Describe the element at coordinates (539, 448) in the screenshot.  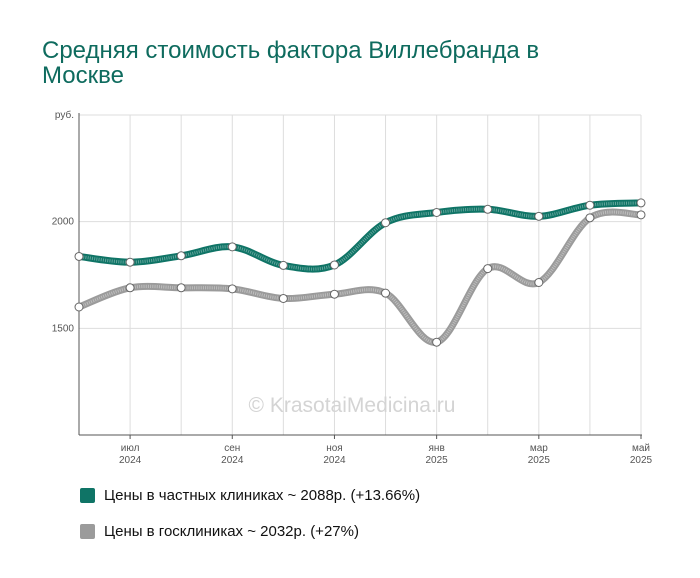
I see `x-tick-month: мар` at that location.